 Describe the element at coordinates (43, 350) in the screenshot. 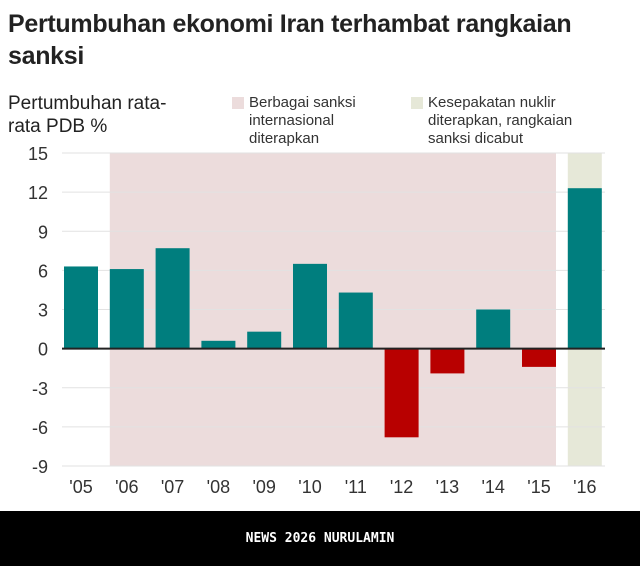

I see `y-tick-label: 0` at that location.